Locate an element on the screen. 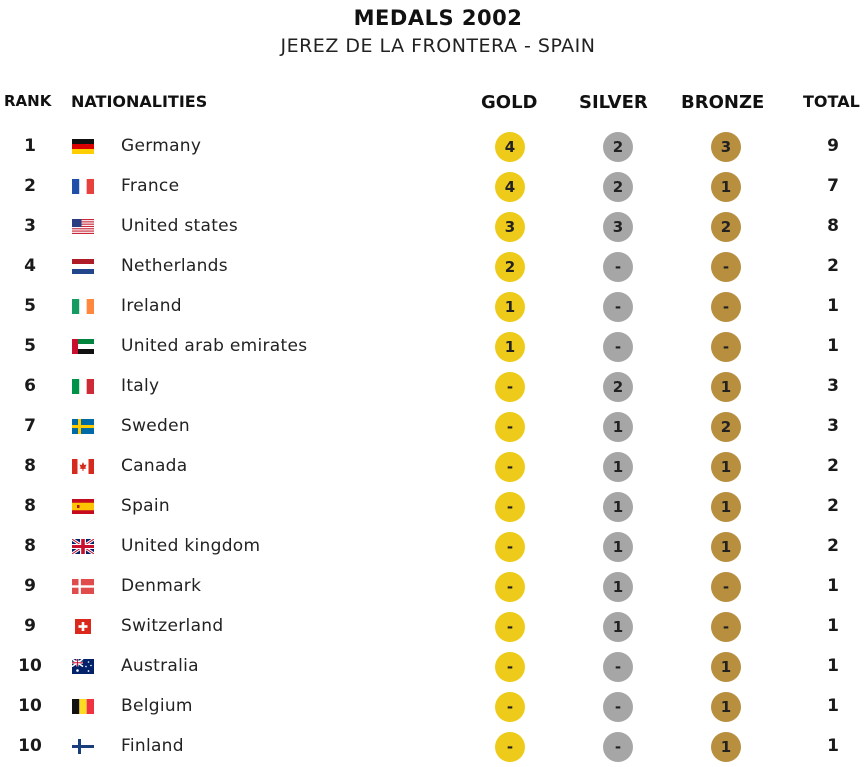  canada-flag-icon is located at coordinates (83, 466).